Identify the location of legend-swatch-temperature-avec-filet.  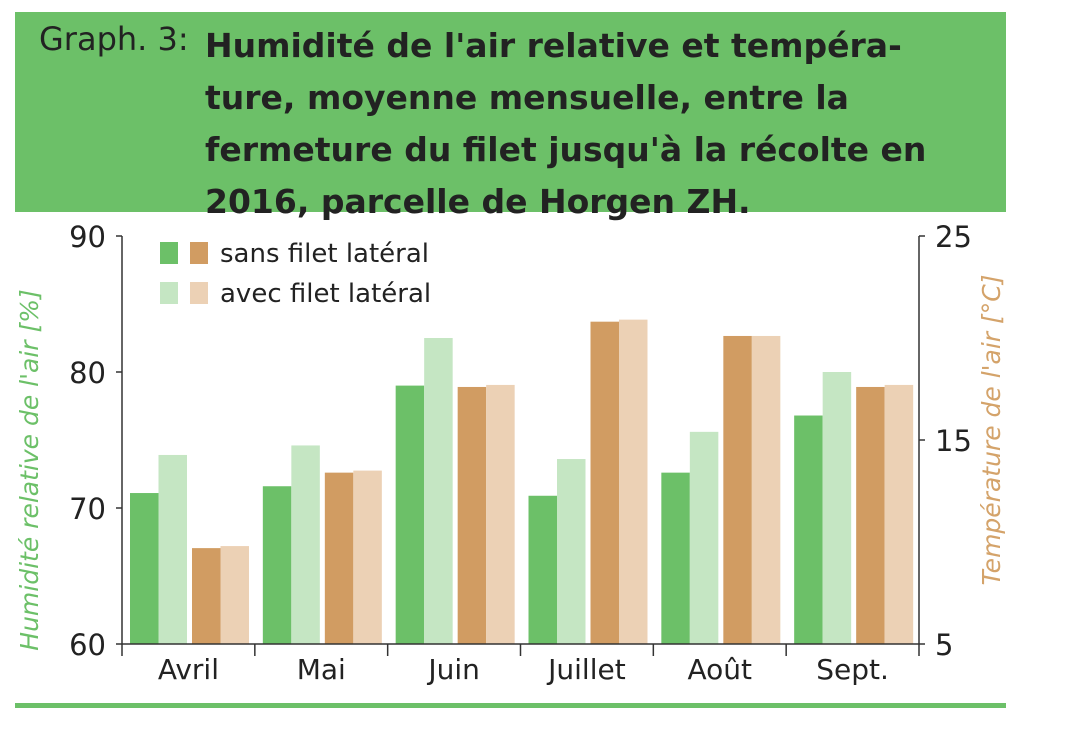
(199, 293).